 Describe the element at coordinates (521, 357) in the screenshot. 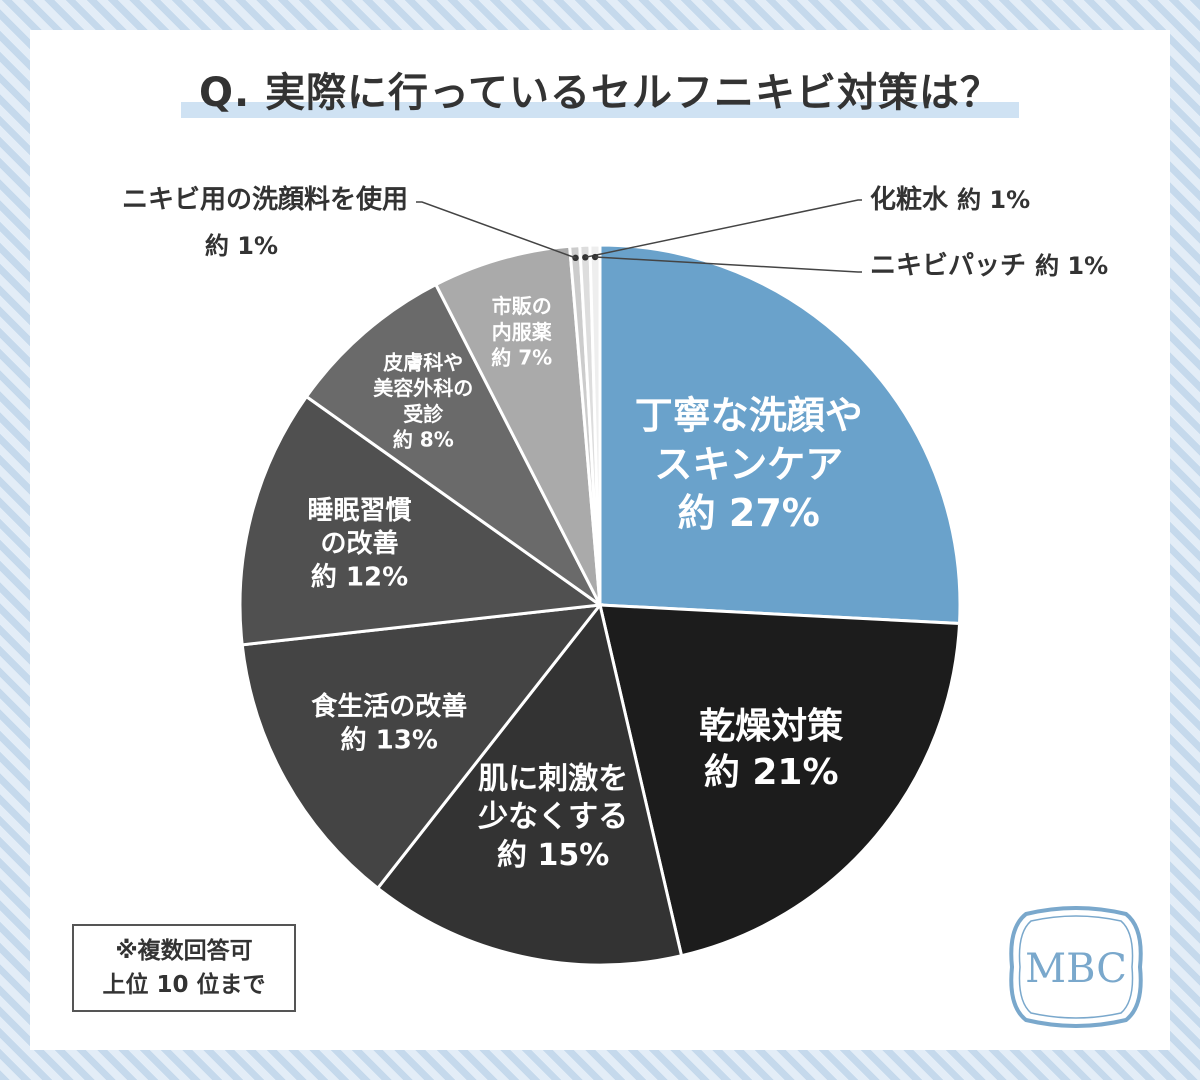

I see `slice-value: 約 7%` at that location.